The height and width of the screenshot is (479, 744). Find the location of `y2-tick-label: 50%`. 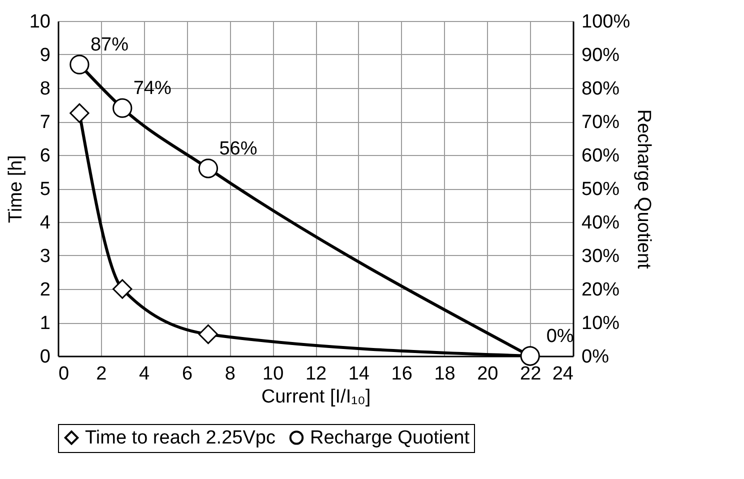

y2-tick-label: 50% is located at coordinates (601, 189).